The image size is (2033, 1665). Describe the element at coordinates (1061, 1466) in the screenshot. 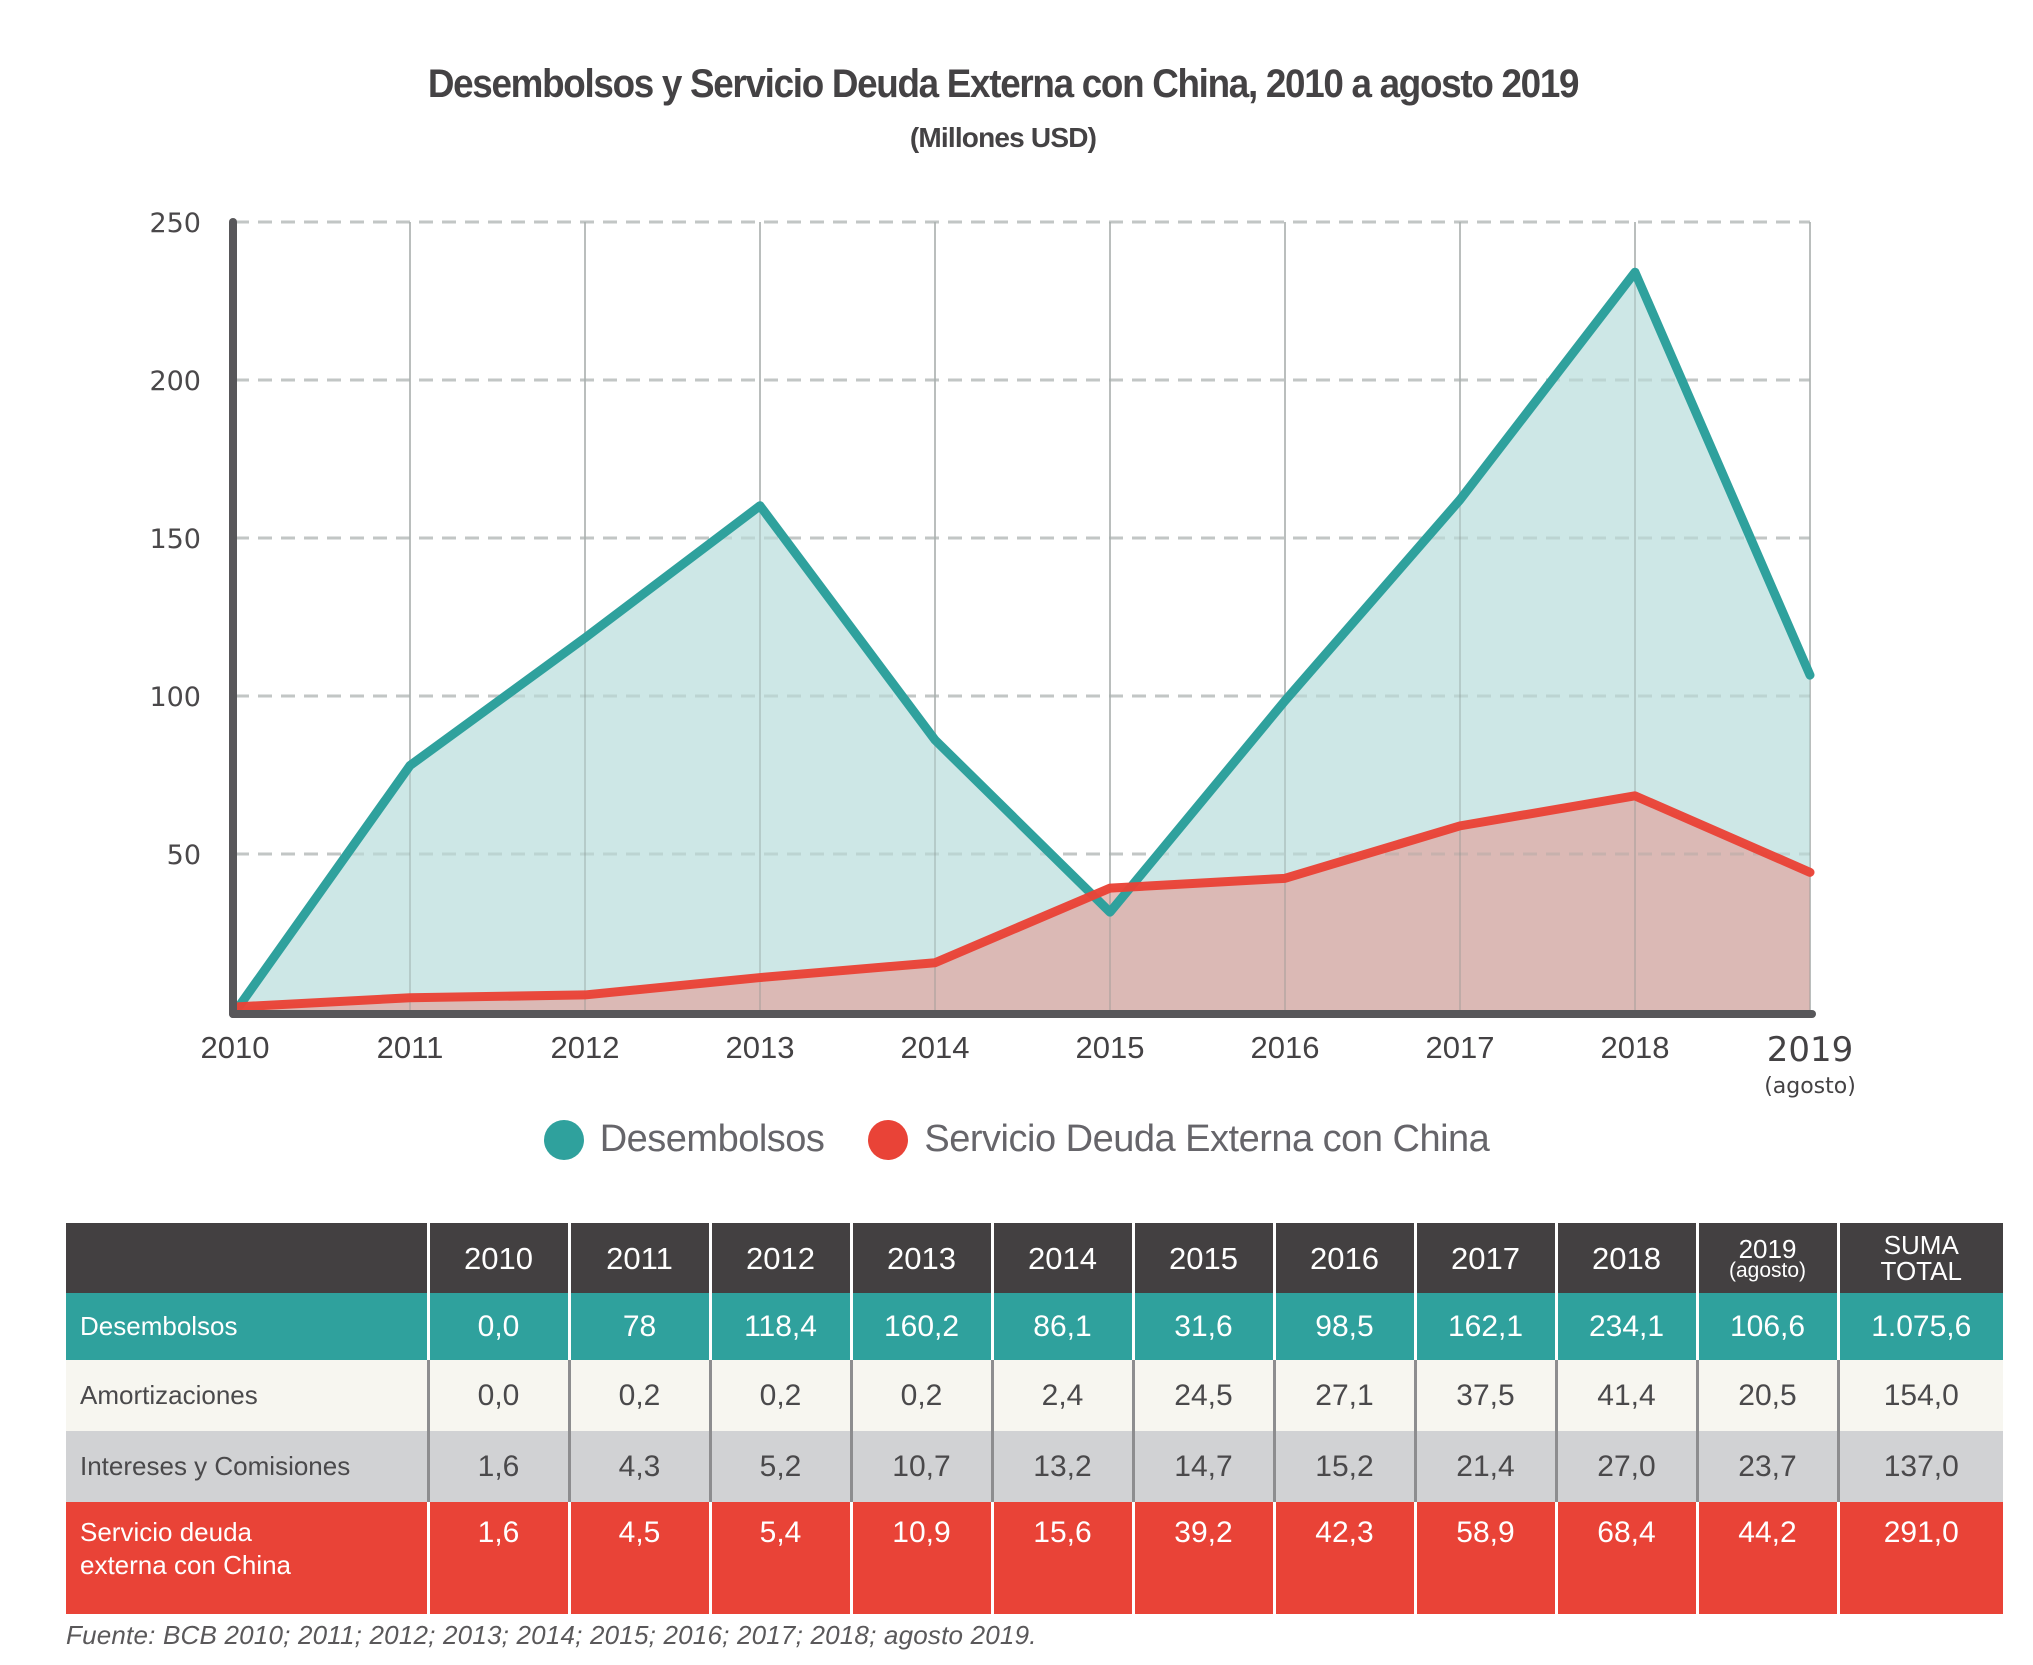

I see `table-cell: 13,2` at that location.